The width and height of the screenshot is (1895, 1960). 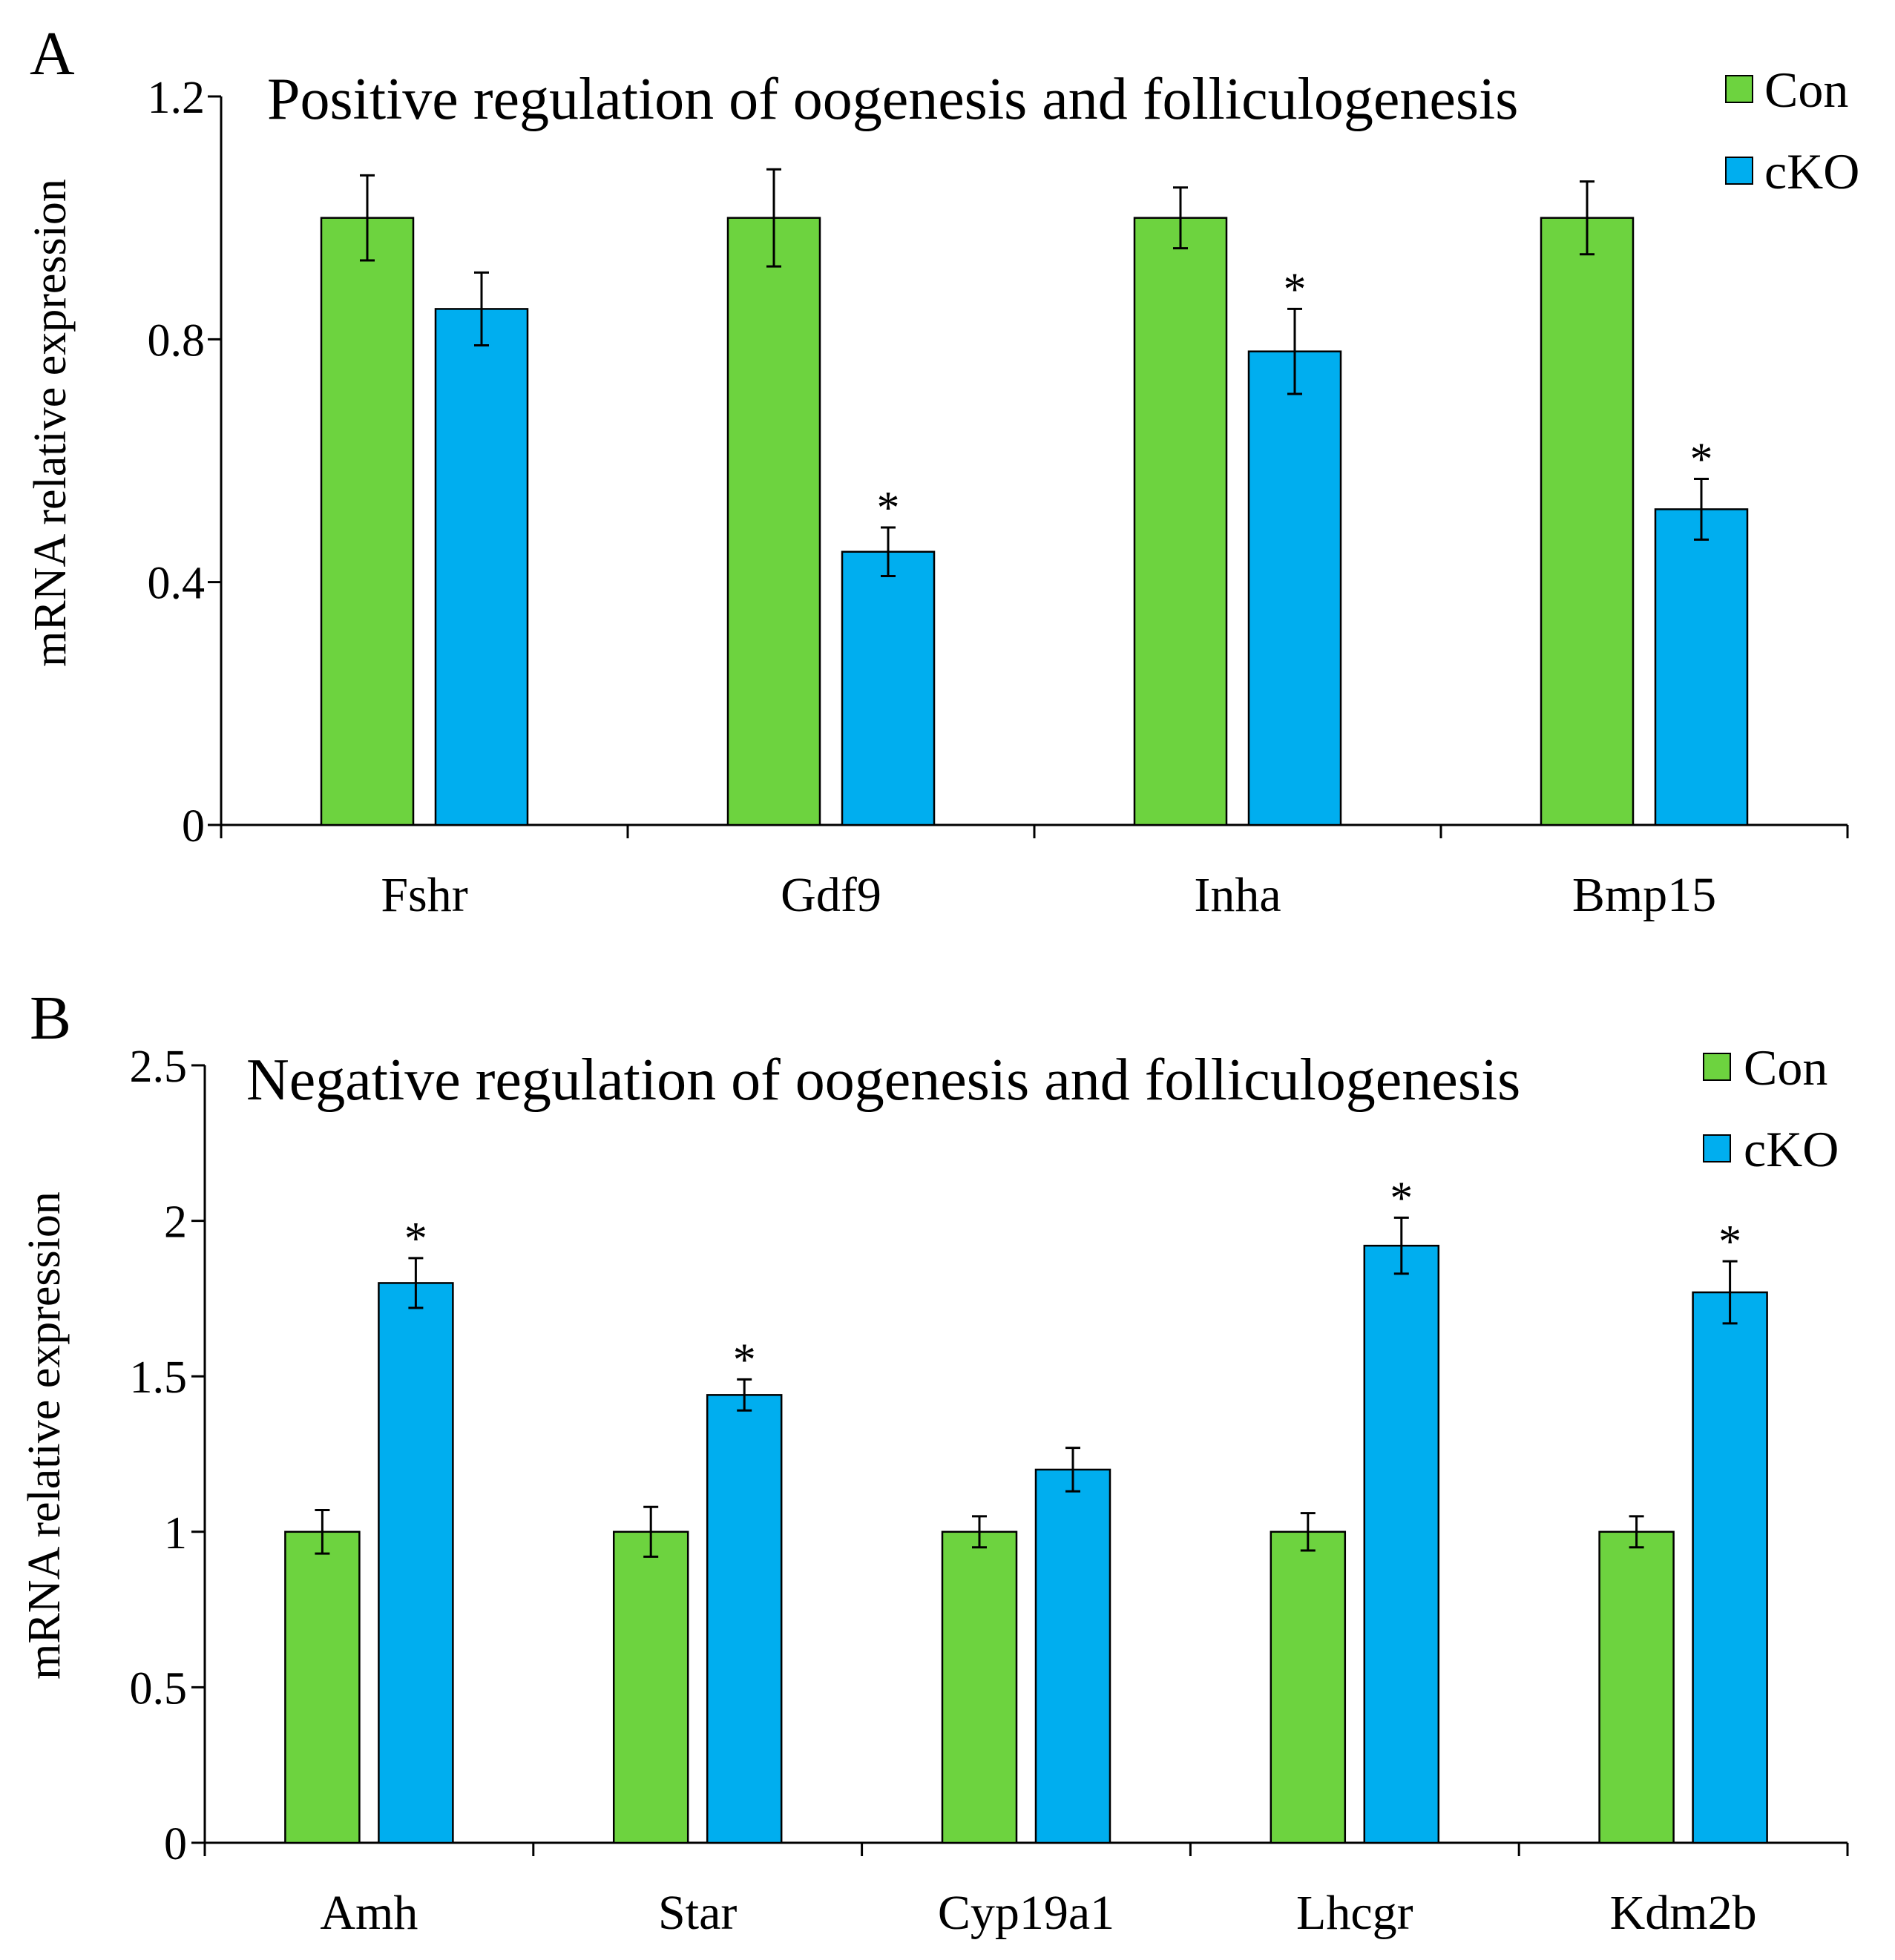 I want to click on panel-a-y-tick-label: 0, so click(x=193, y=827).